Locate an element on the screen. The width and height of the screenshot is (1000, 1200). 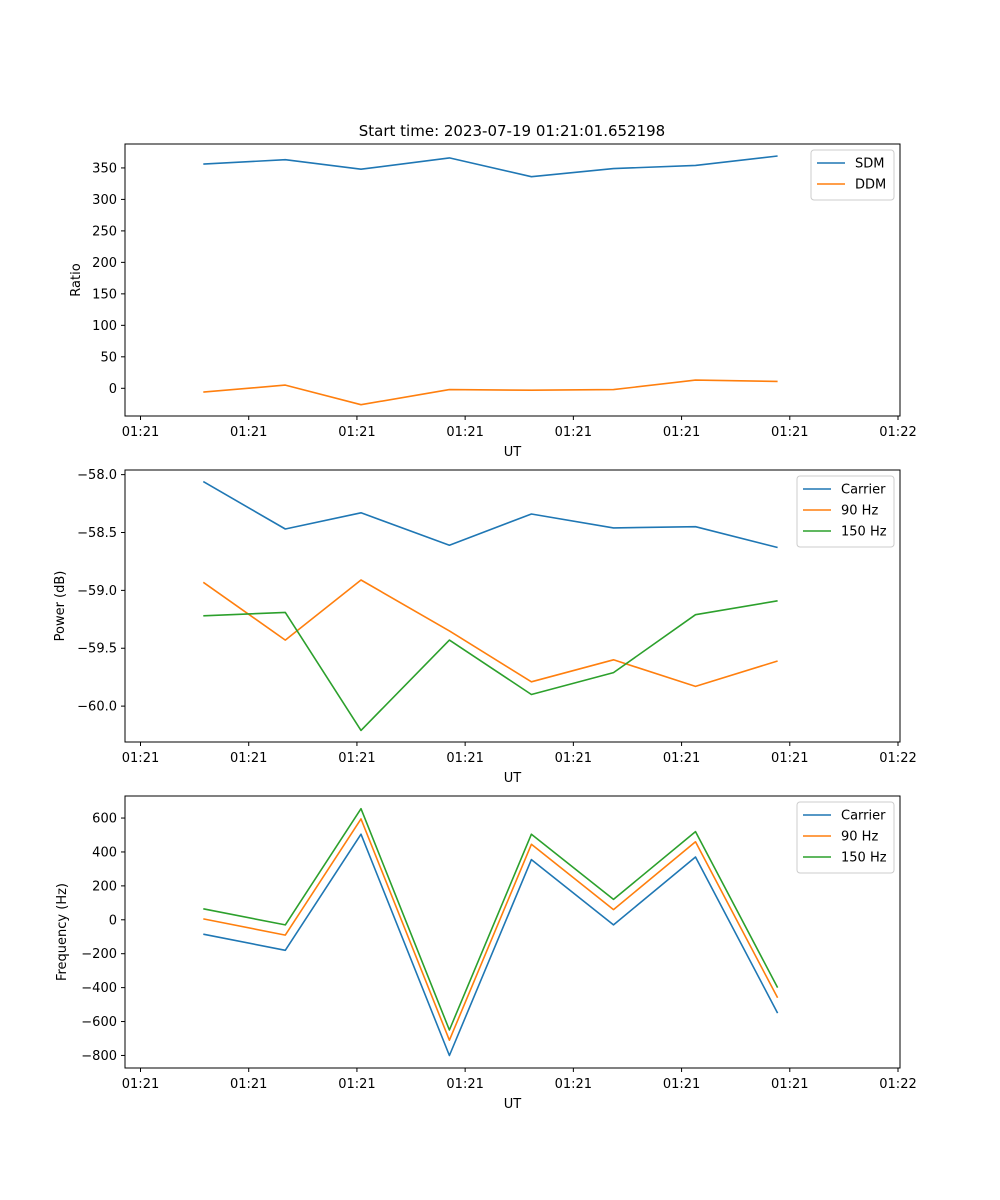
y-tick-label: −58.0 is located at coordinates (97, 475).